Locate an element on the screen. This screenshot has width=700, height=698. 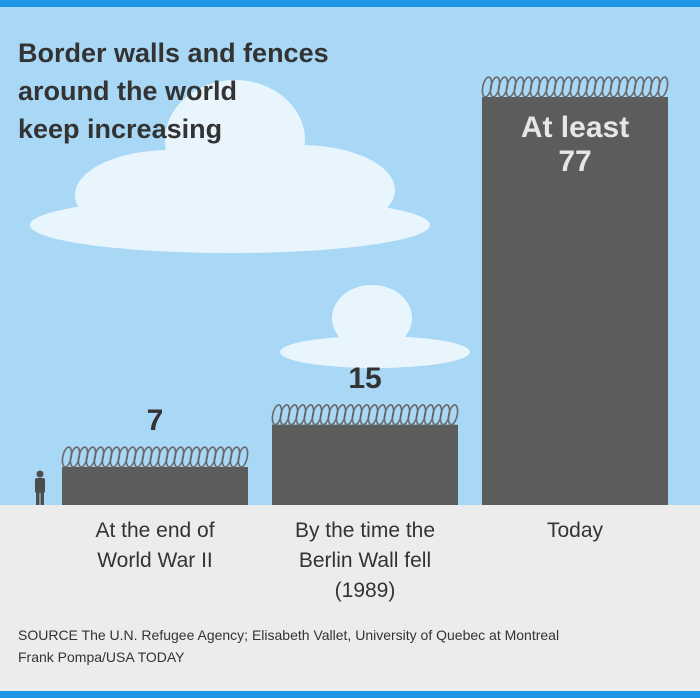
category-label-today: Today is located at coordinates (575, 531).